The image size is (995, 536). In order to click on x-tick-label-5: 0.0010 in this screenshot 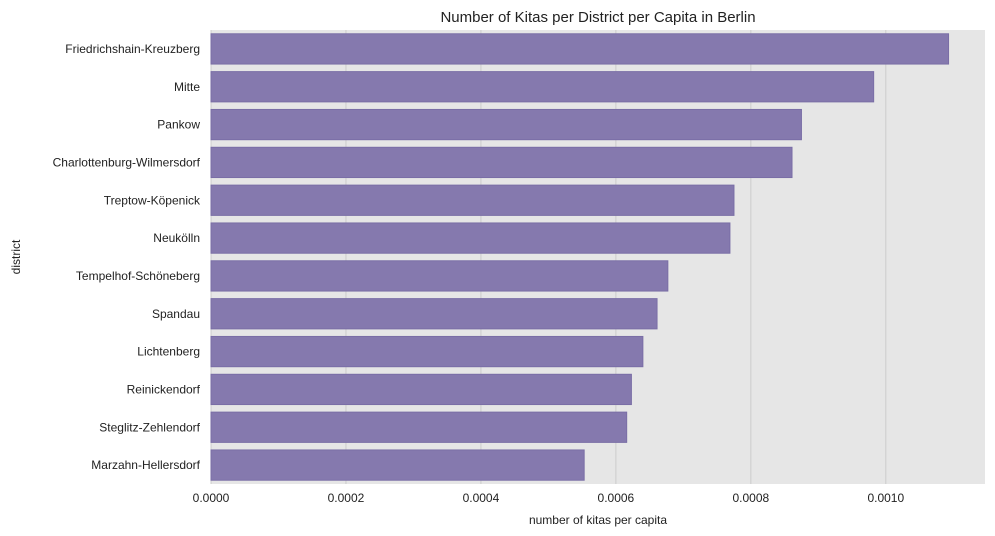, I will do `click(885, 498)`.